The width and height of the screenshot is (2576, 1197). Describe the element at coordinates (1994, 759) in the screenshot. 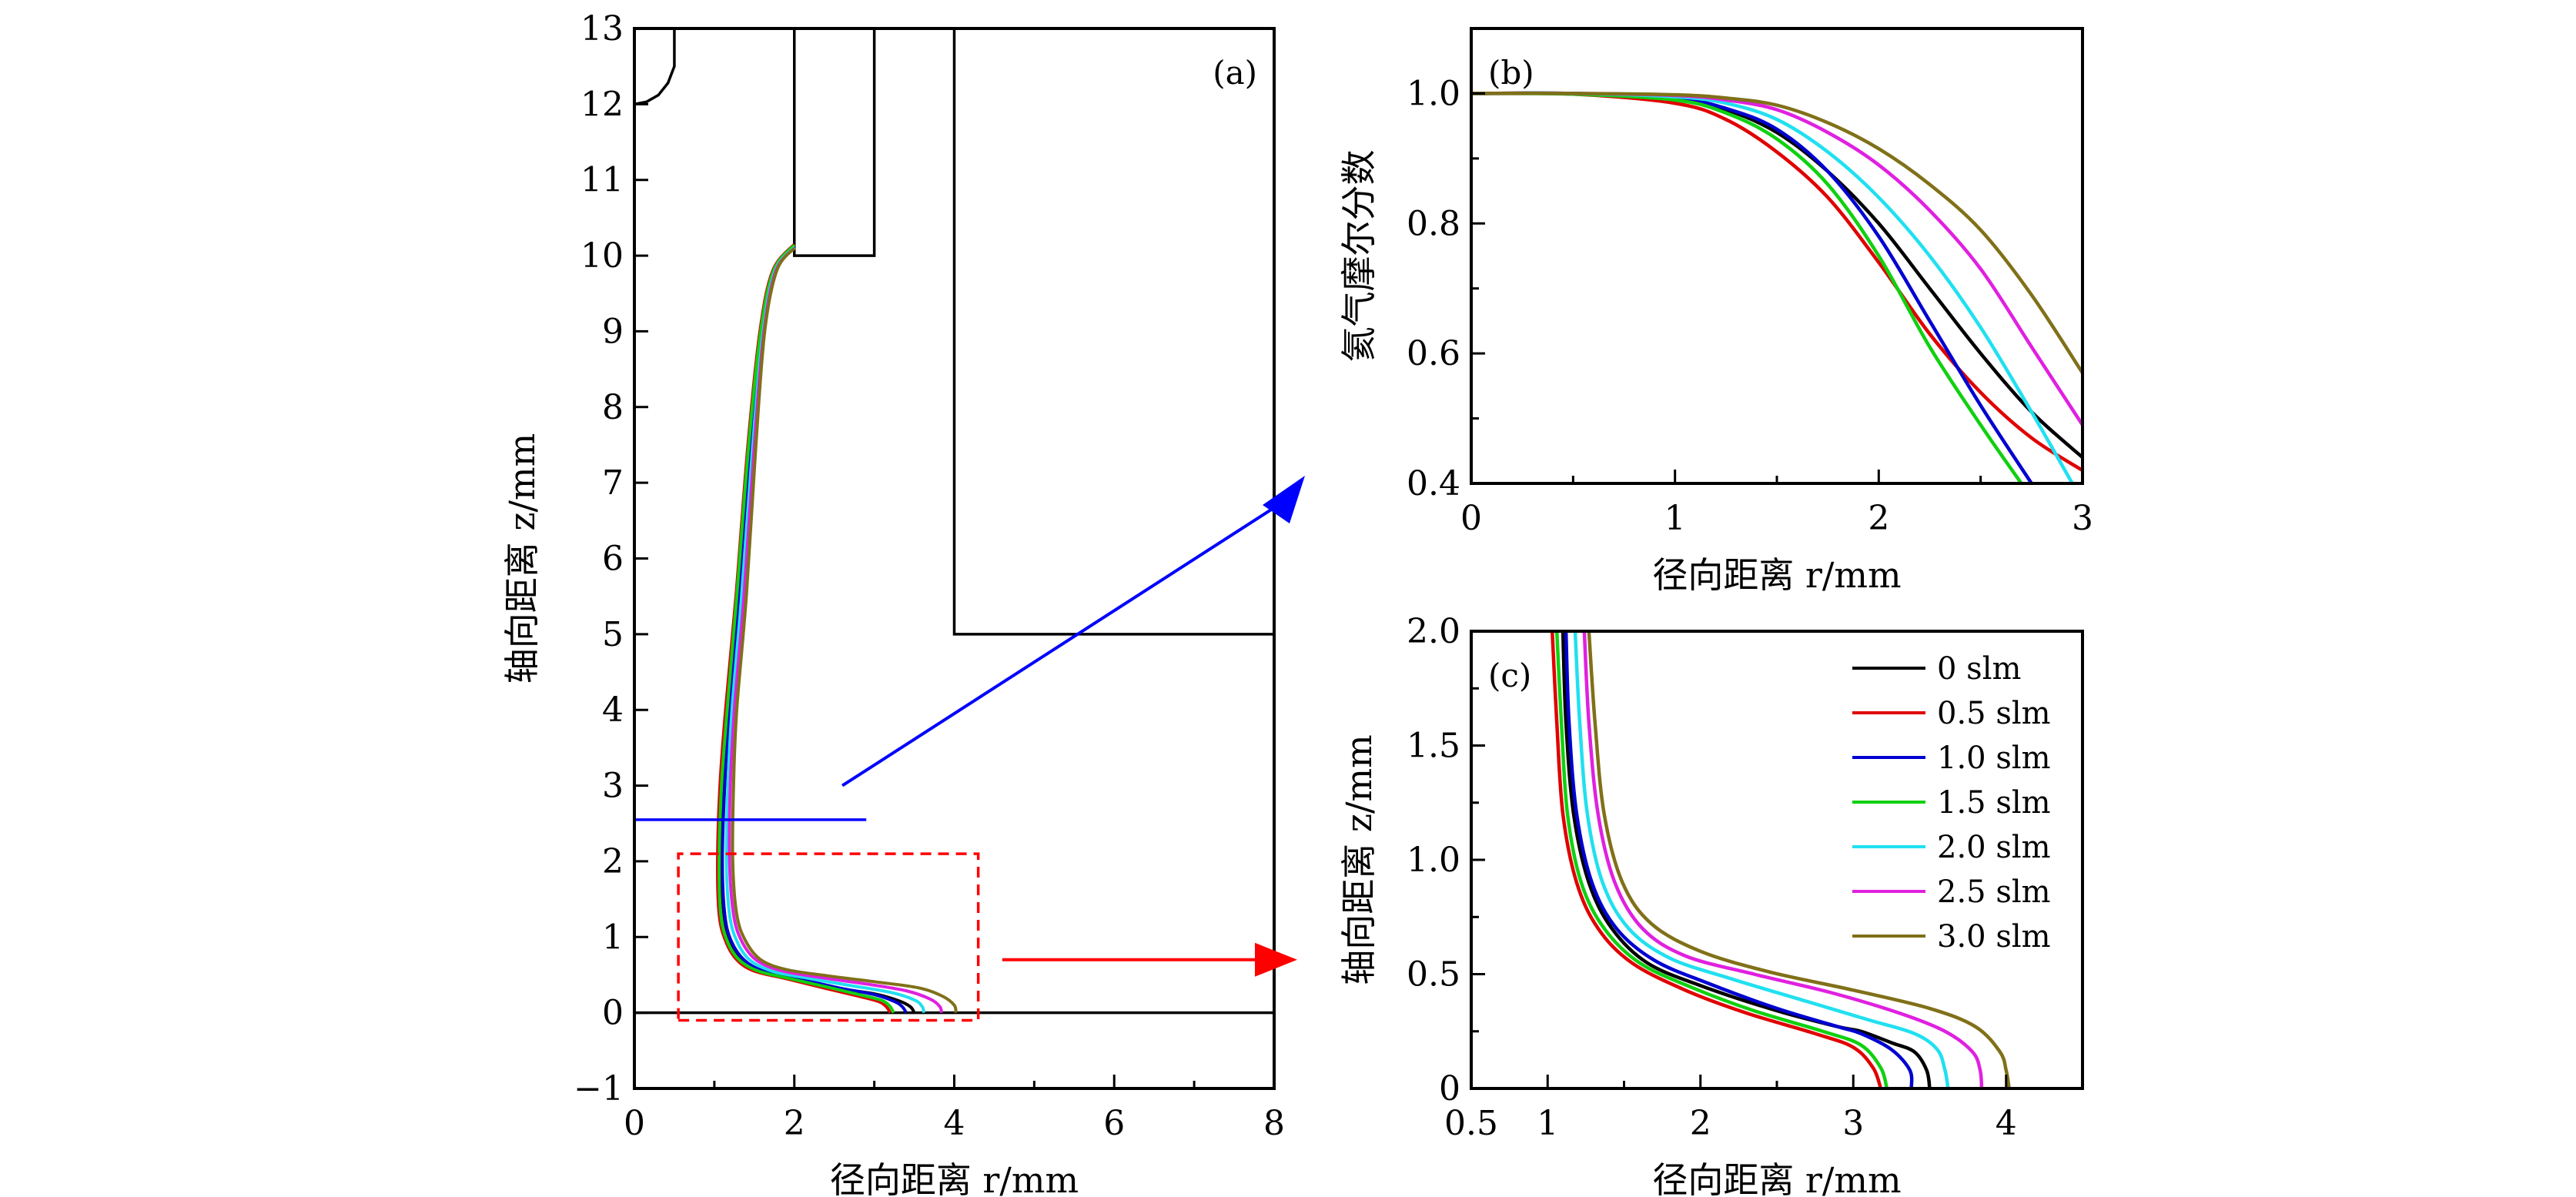

I see `legend-label: 1.0 slm` at that location.